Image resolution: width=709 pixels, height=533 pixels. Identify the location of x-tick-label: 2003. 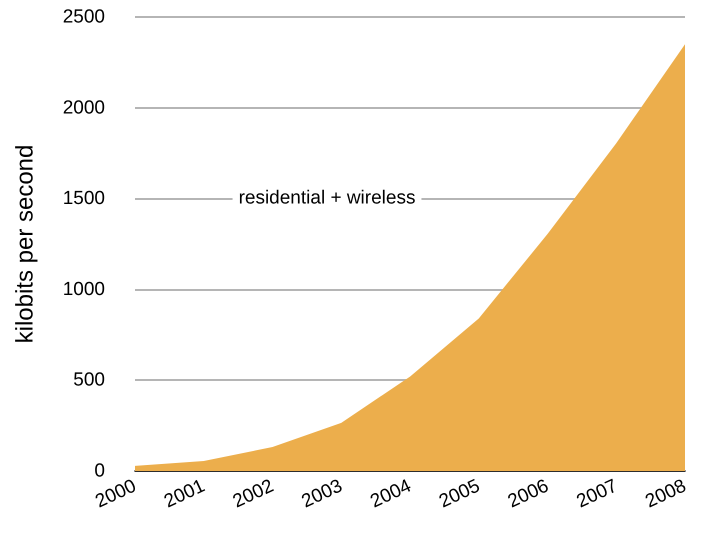
(322, 493).